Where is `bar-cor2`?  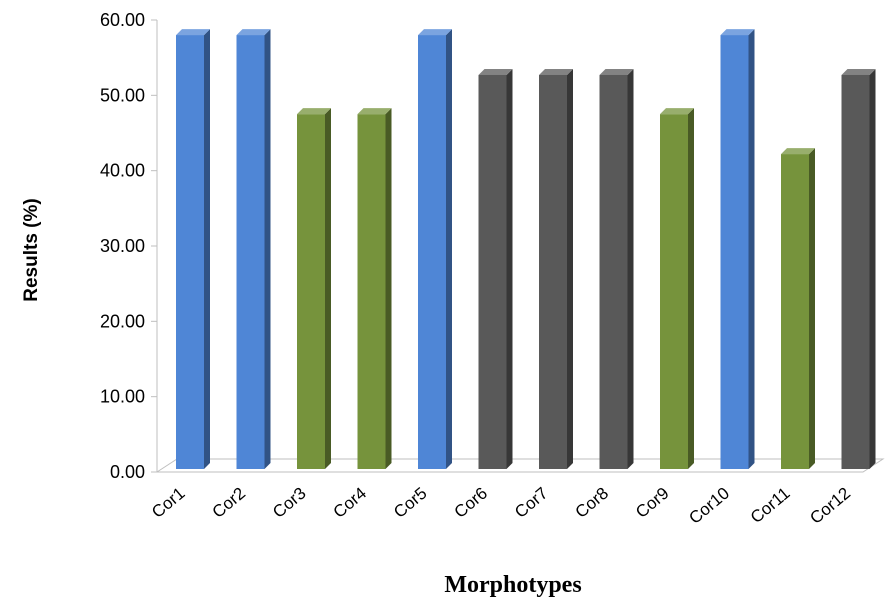
bar-cor2 is located at coordinates (253, 249).